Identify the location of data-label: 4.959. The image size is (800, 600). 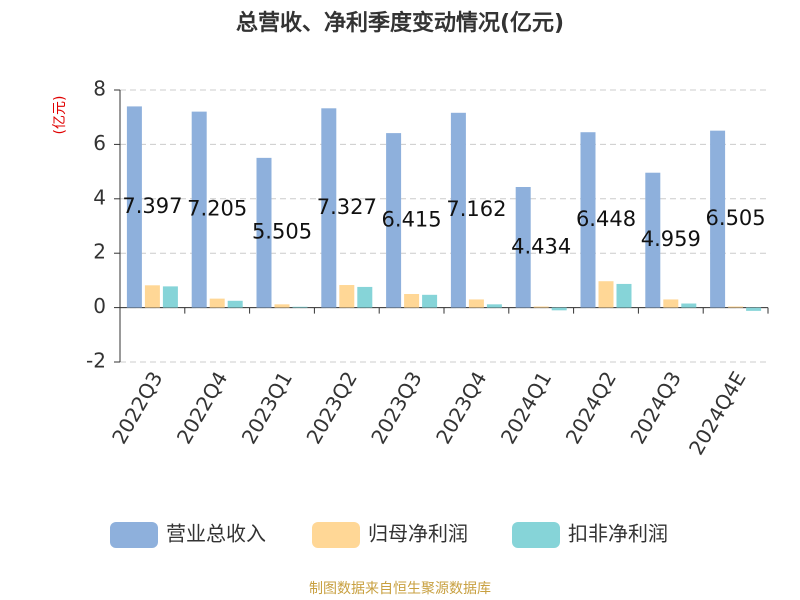
(671, 239).